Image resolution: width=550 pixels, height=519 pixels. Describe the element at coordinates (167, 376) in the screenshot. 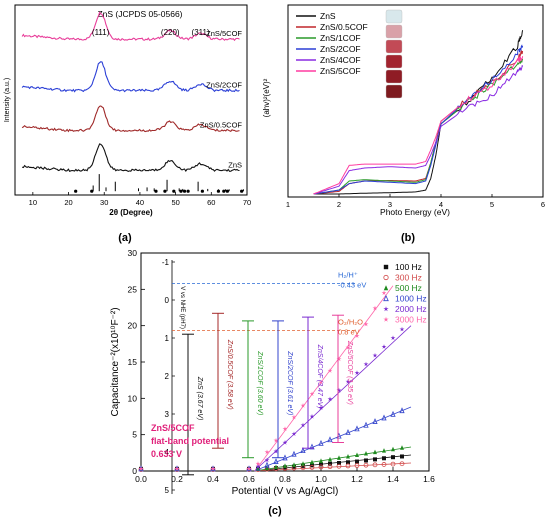

I see `inset-tick-label: 2` at that location.